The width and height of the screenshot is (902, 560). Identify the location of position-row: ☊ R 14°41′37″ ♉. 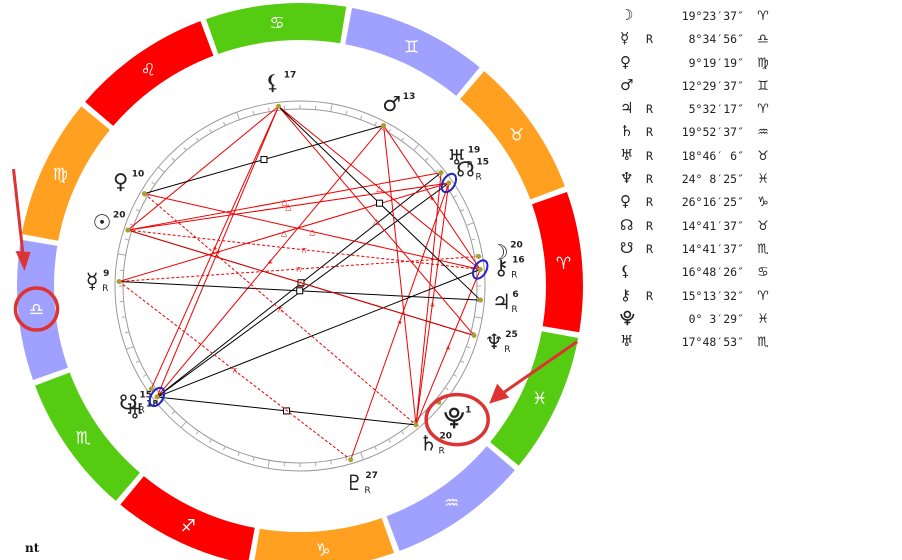
(698, 225).